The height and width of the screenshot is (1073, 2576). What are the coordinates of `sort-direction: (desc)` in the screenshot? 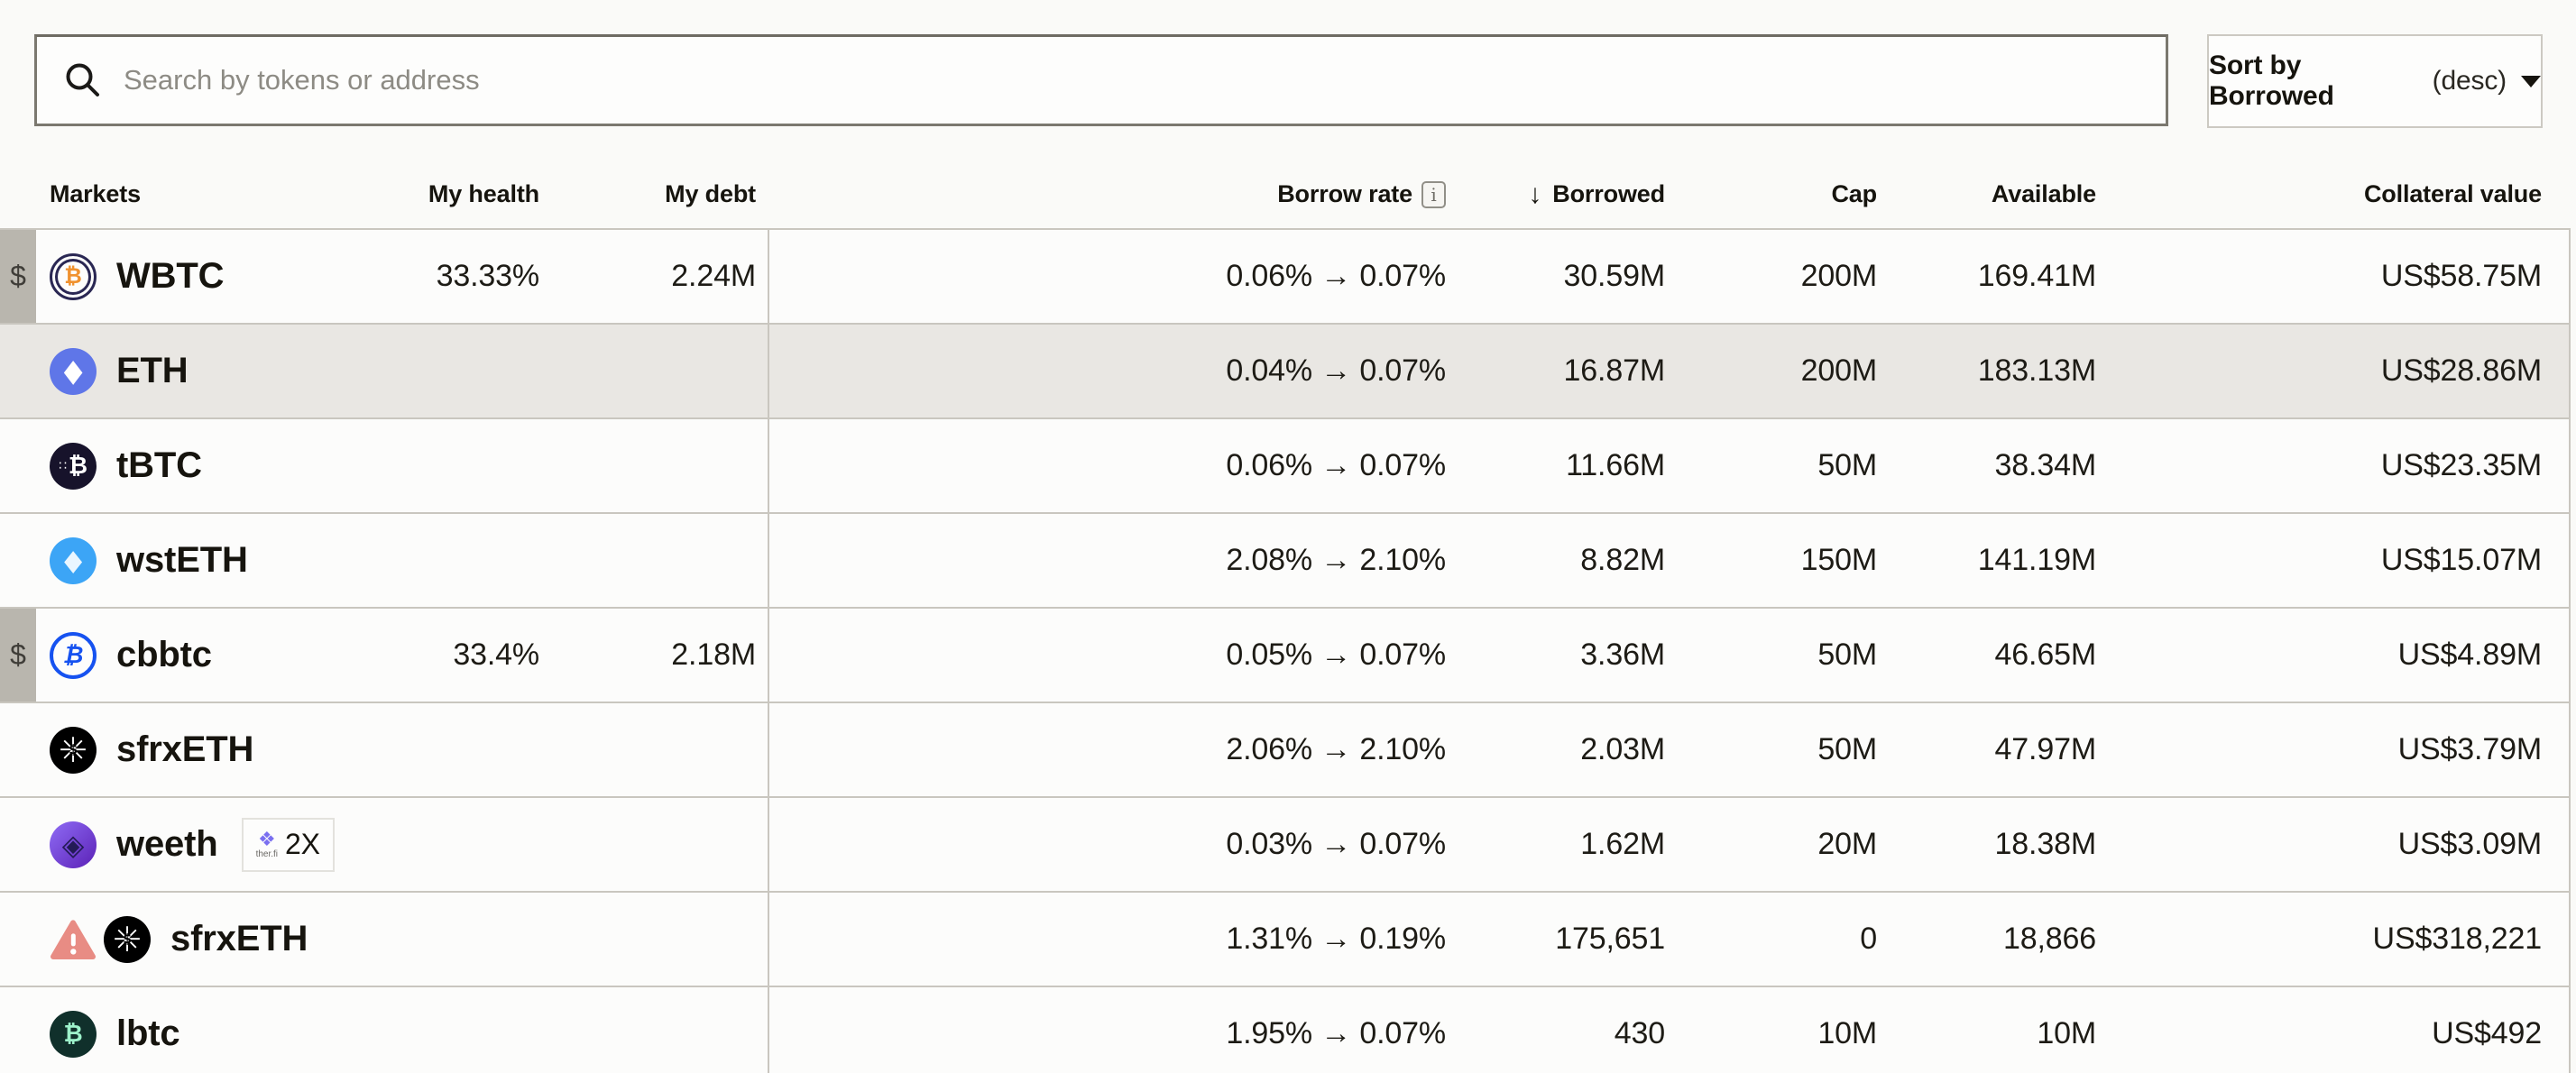 It's located at (2470, 81).